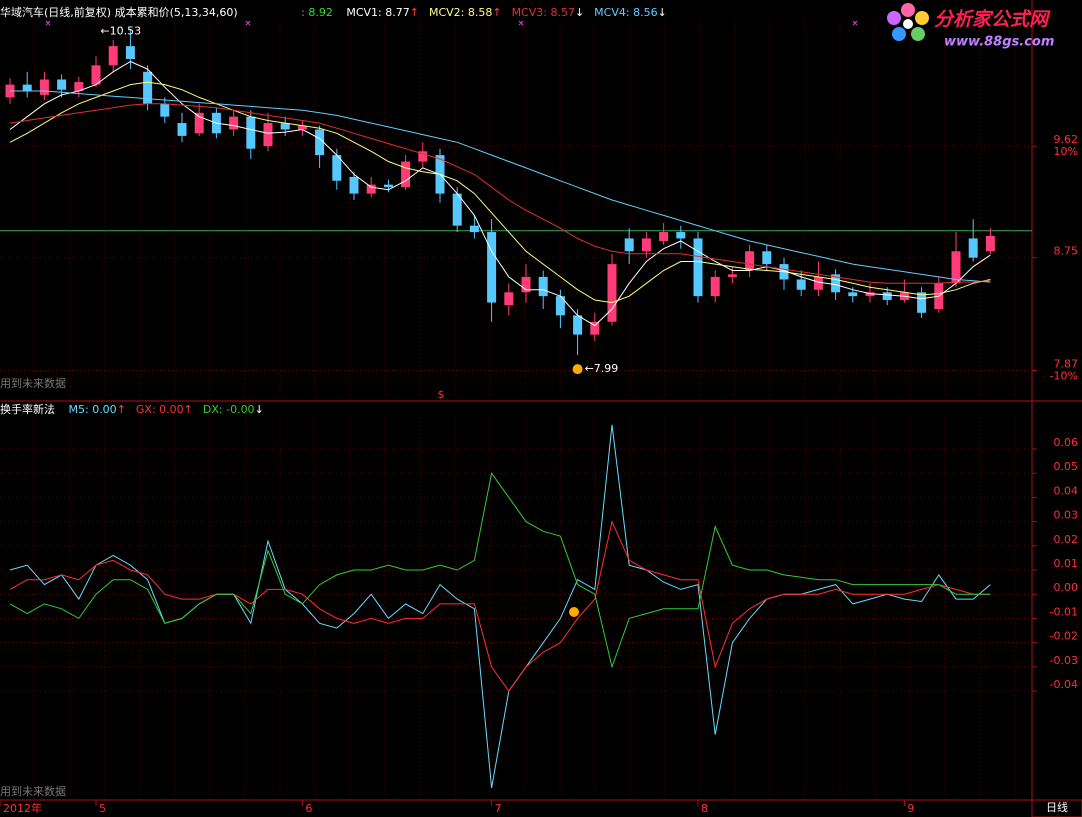 This screenshot has height=817, width=1082. Describe the element at coordinates (1066, 151) in the screenshot. I see `pct-label: 10%` at that location.